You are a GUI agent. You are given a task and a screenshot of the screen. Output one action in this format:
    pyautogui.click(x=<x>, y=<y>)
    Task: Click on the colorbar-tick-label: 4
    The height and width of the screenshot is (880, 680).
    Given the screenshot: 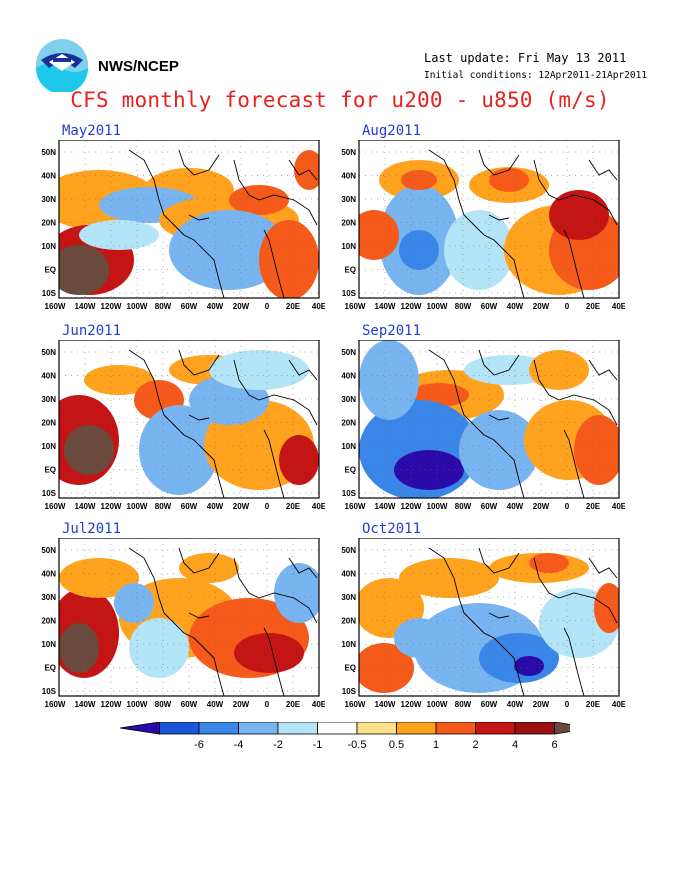 What is the action you would take?
    pyautogui.click(x=515, y=745)
    